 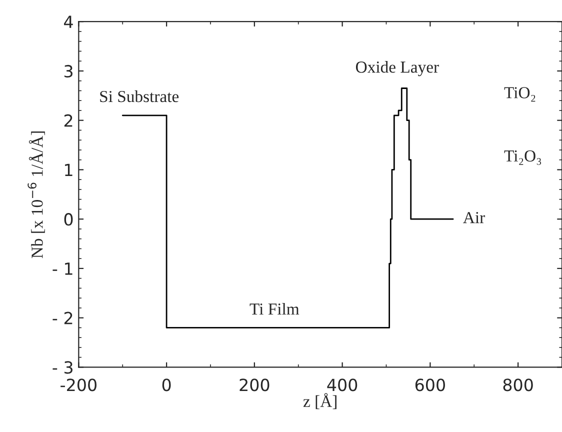 What do you see at coordinates (68, 22) in the screenshot?
I see `y-tick-label: 4` at bounding box center [68, 22].